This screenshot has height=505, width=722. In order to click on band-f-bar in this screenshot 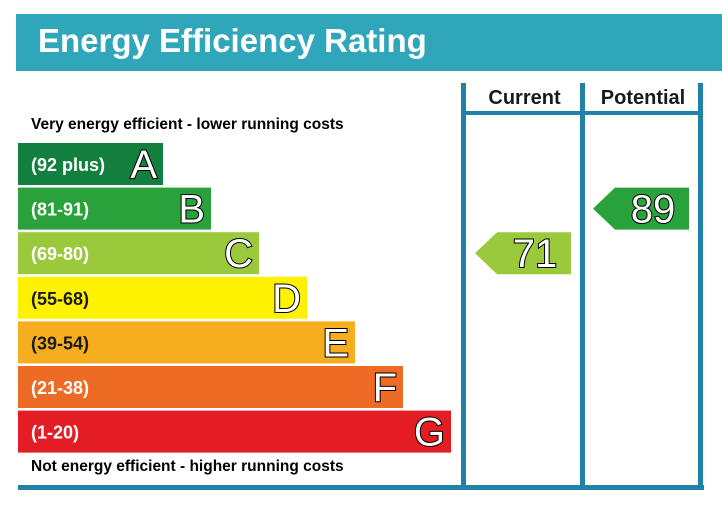, I will do `click(210, 387)`.